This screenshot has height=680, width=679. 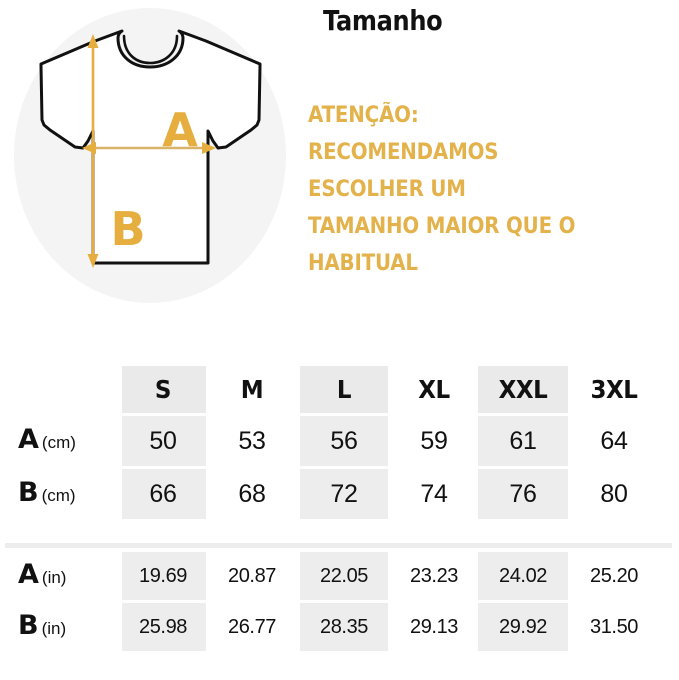 What do you see at coordinates (614, 576) in the screenshot?
I see `cell-a-in-3xl: 25.20` at bounding box center [614, 576].